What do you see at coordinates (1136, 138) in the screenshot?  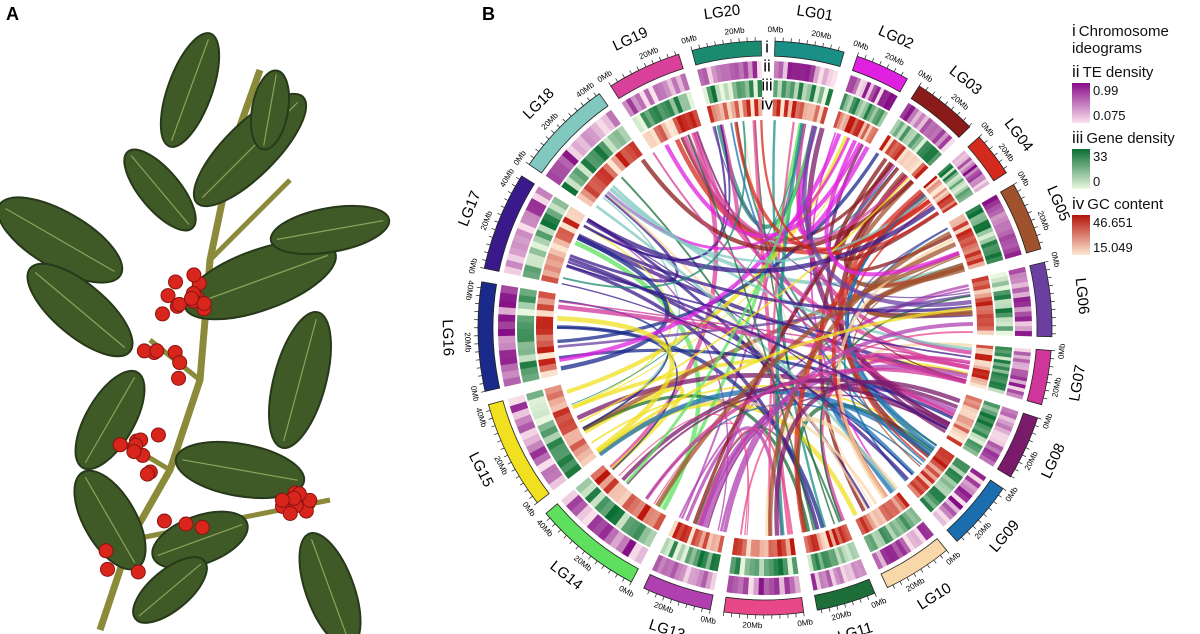 I see `legend-title-row: iii Gene density` at bounding box center [1136, 138].